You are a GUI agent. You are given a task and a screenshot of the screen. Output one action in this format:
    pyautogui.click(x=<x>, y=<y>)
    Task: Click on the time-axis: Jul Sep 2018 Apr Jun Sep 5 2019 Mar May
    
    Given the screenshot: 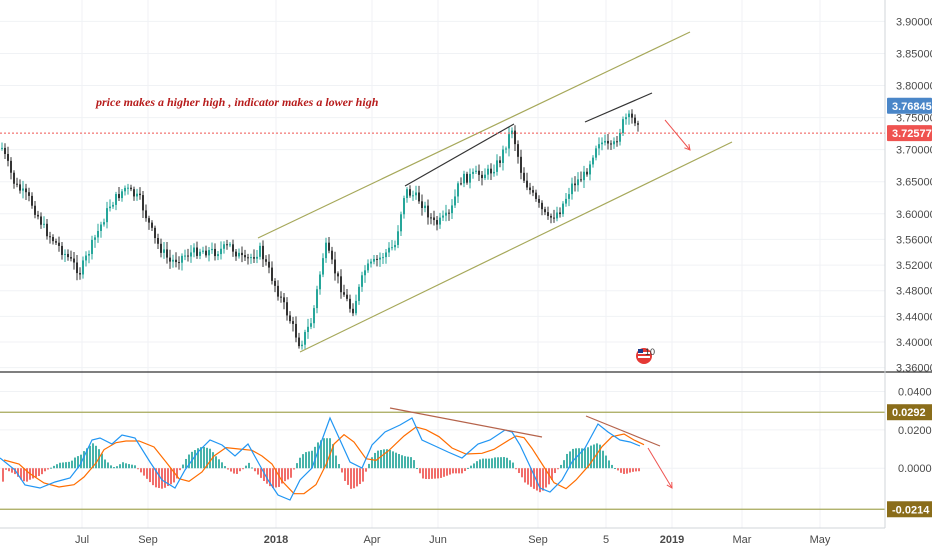 What is the action you would take?
    pyautogui.click(x=442, y=536)
    